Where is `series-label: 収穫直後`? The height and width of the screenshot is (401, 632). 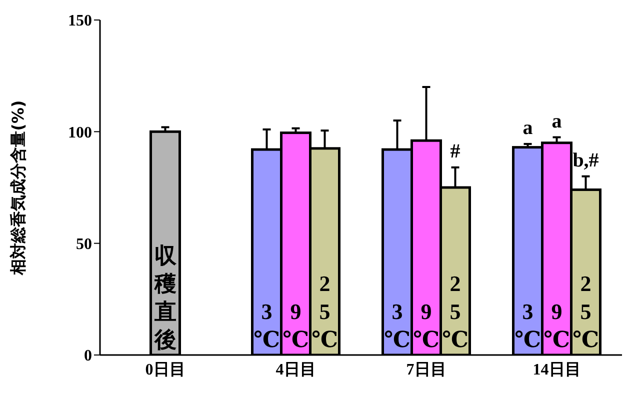
series-label: 収穫直後 is located at coordinates (165, 297).